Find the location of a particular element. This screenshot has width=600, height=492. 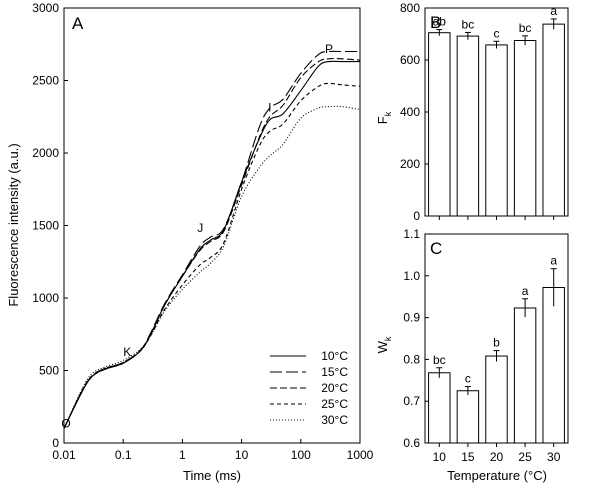

phase-label-j: J is located at coordinates (200, 228).